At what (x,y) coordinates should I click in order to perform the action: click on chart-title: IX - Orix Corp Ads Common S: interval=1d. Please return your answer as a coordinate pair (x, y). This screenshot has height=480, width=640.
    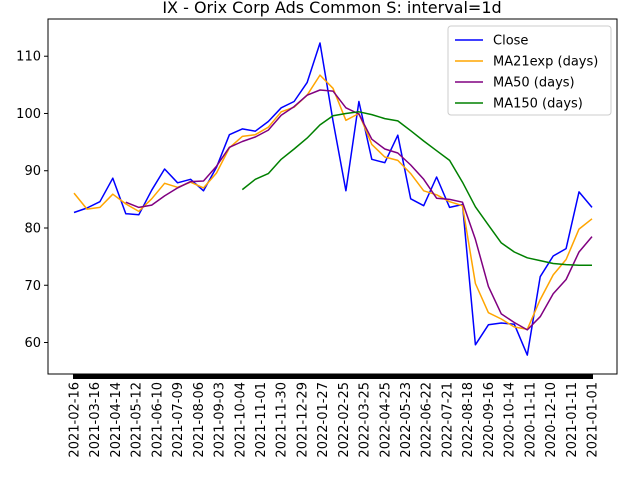
    Looking at the image, I should click on (331, 8).